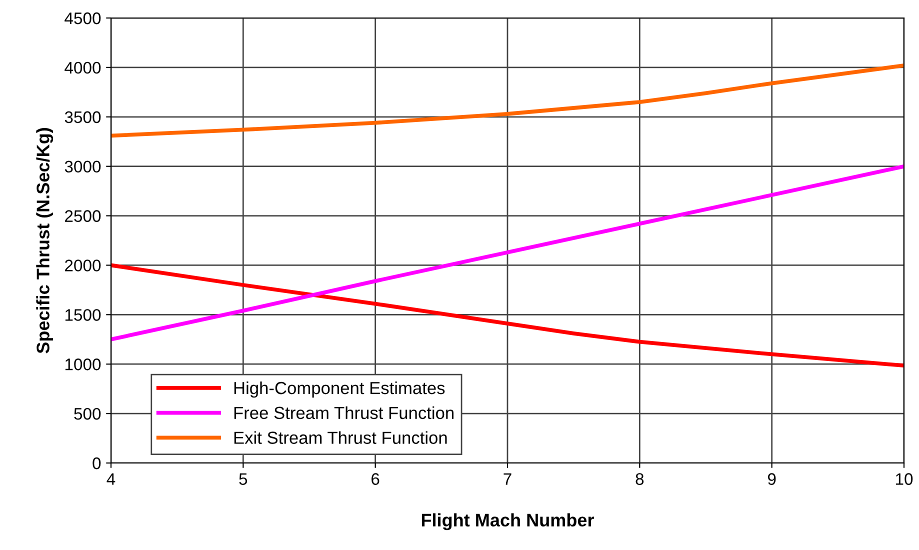 The image size is (919, 550). I want to click on x-tick-label: 10, so click(904, 479).